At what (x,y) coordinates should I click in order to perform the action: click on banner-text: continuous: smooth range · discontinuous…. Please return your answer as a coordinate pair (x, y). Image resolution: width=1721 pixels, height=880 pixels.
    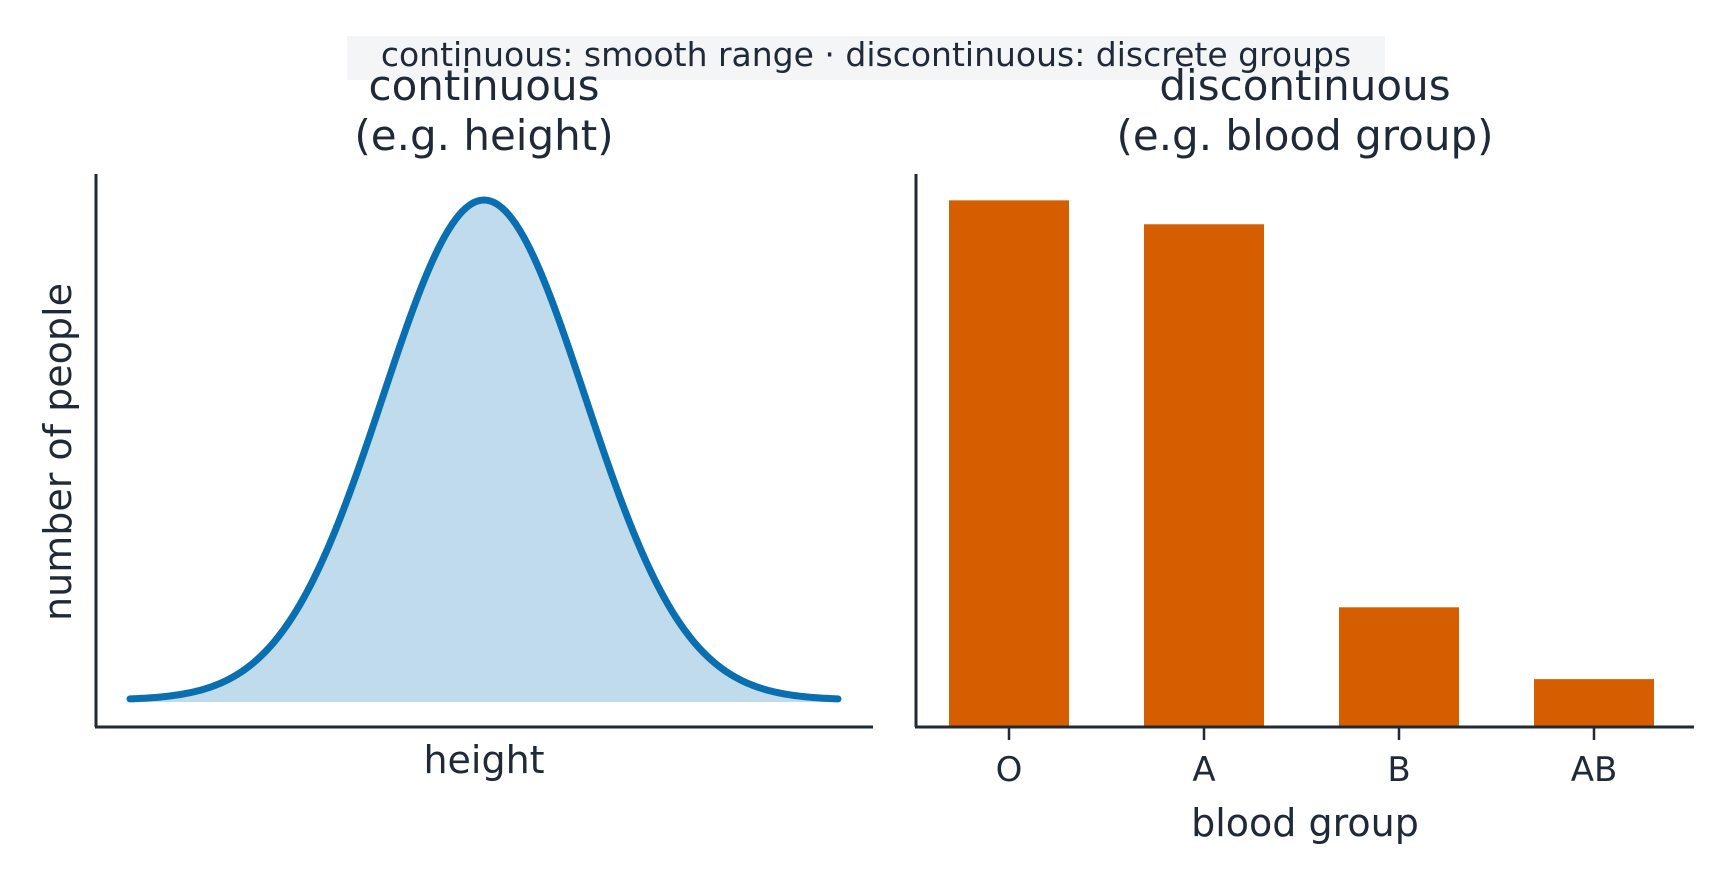
    Looking at the image, I should click on (866, 54).